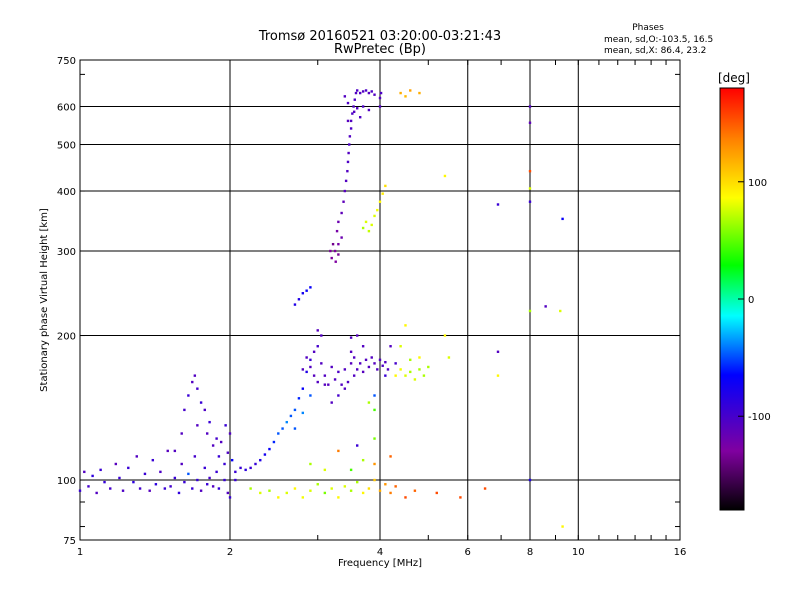 This screenshot has height=600, width=800. I want to click on colorbar-tick-label: 100, so click(757, 183).